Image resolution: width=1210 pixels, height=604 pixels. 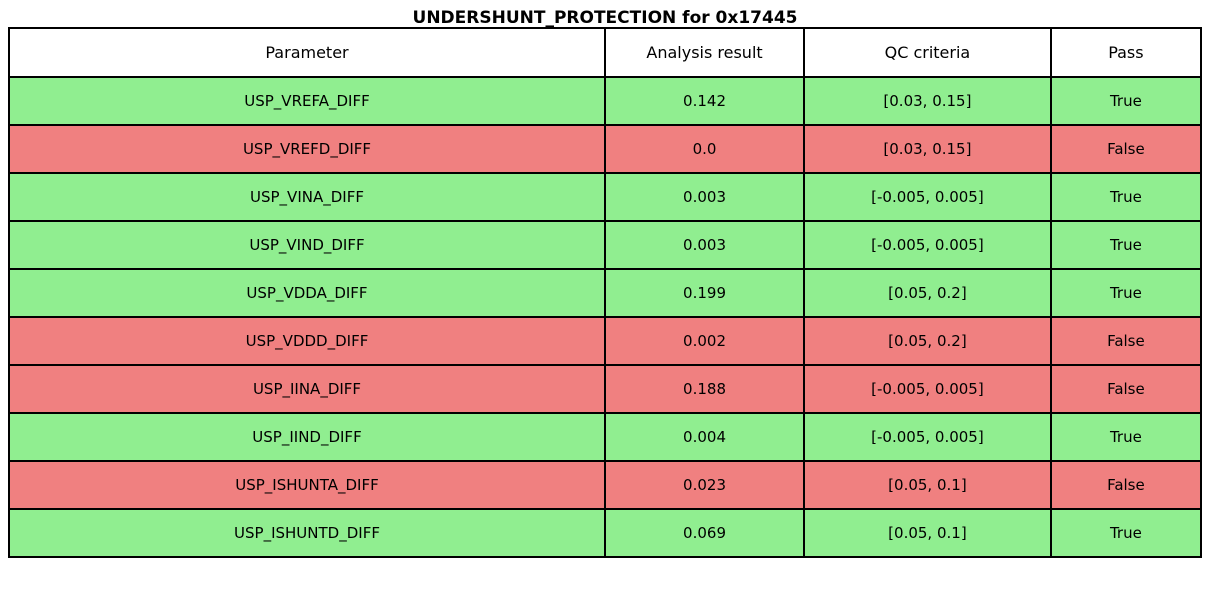 I want to click on parameter-cell: USP_IIND_DIFF, so click(x=307, y=437).